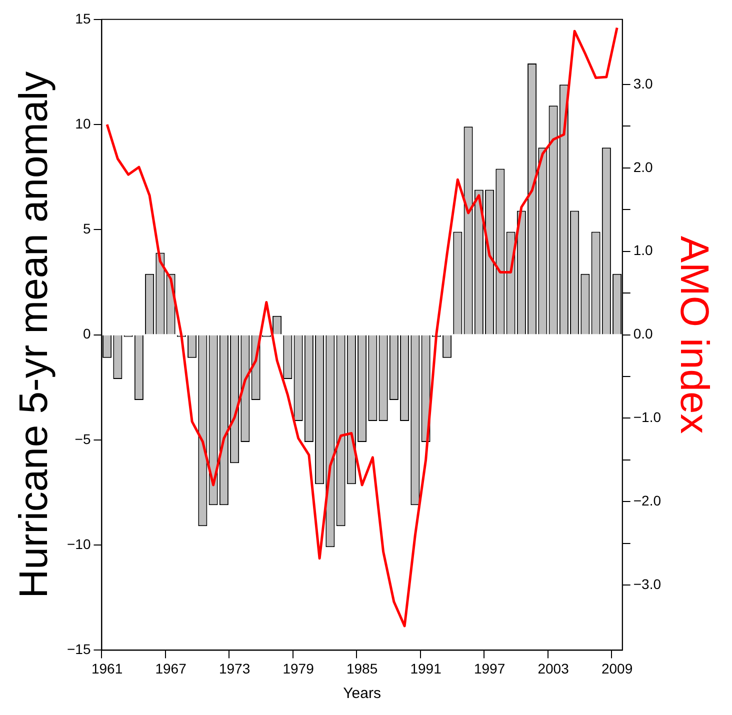 The width and height of the screenshot is (732, 715). I want to click on y-tick-label: −10, so click(79, 544).